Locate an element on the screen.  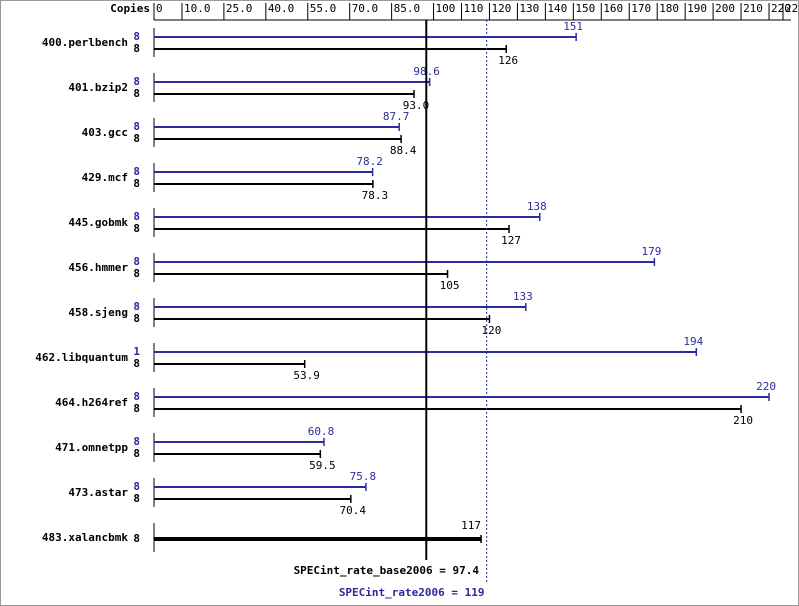
benchmark-label: 464.h264ref is located at coordinates (91, 402).